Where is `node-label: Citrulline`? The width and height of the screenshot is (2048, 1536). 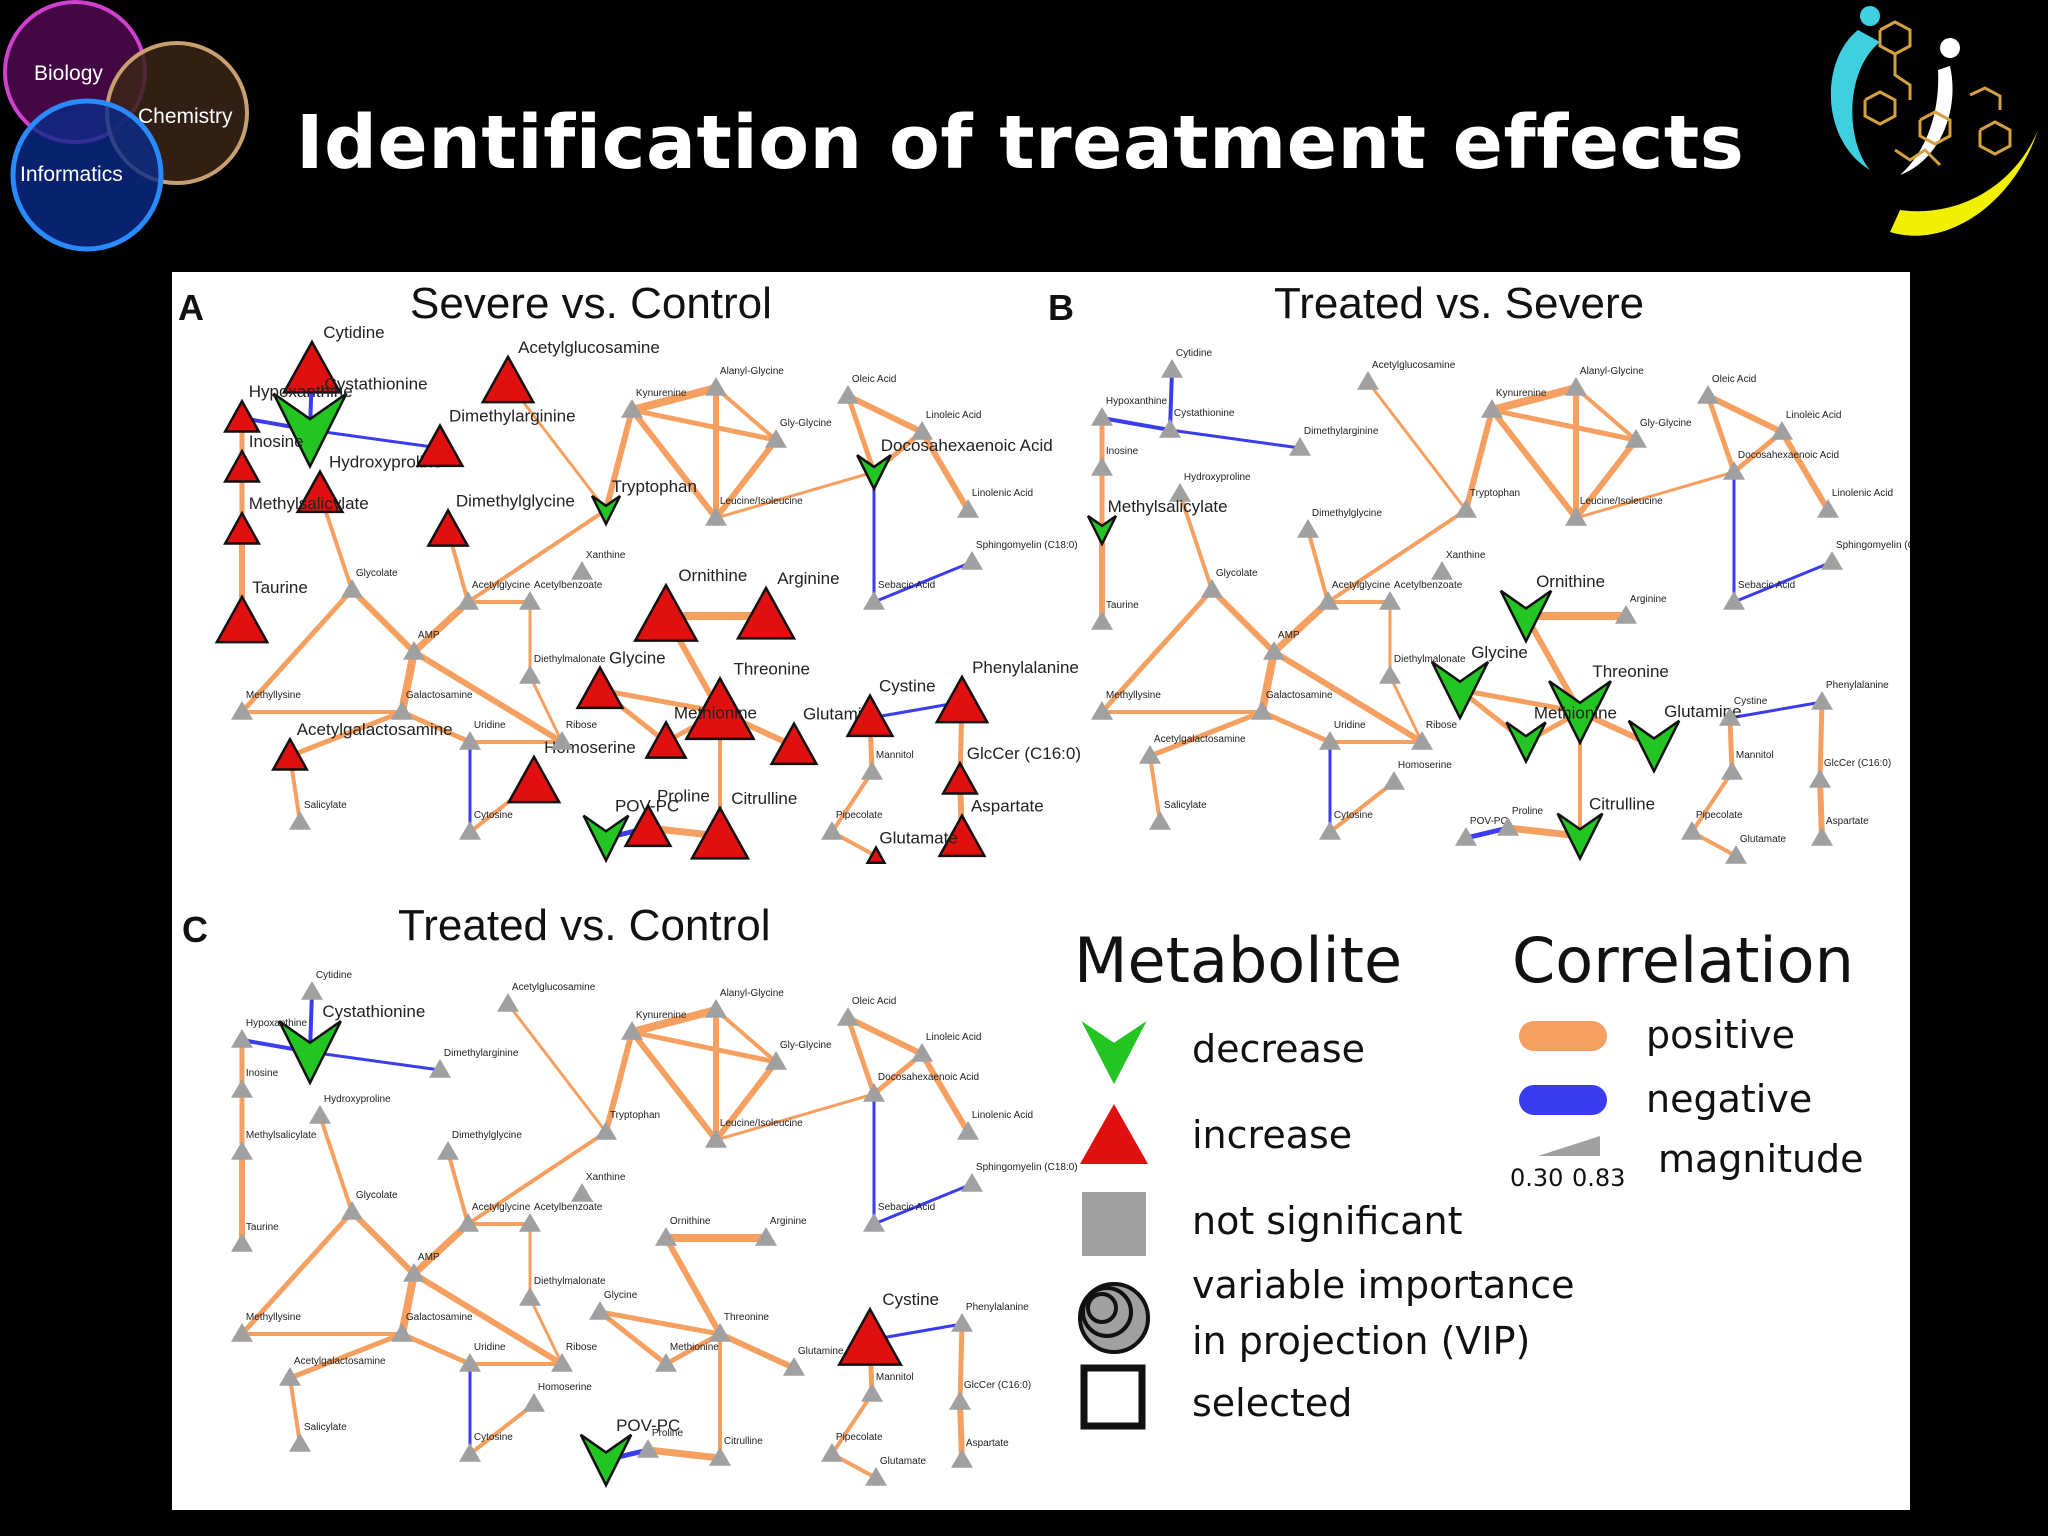 node-label: Citrulline is located at coordinates (764, 798).